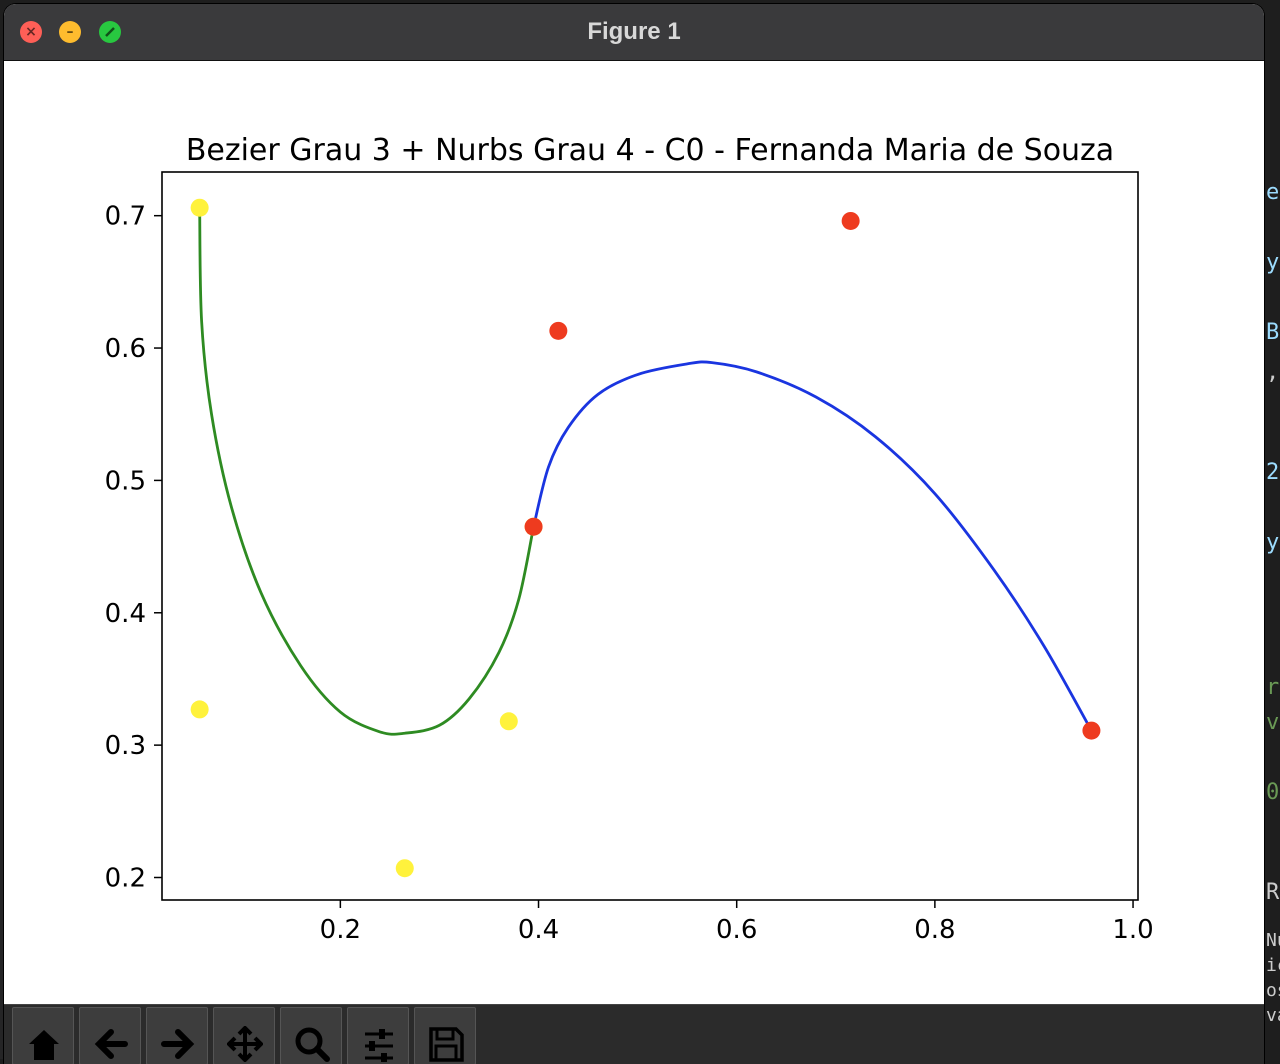  I want to click on forward-button, so click(177, 1035).